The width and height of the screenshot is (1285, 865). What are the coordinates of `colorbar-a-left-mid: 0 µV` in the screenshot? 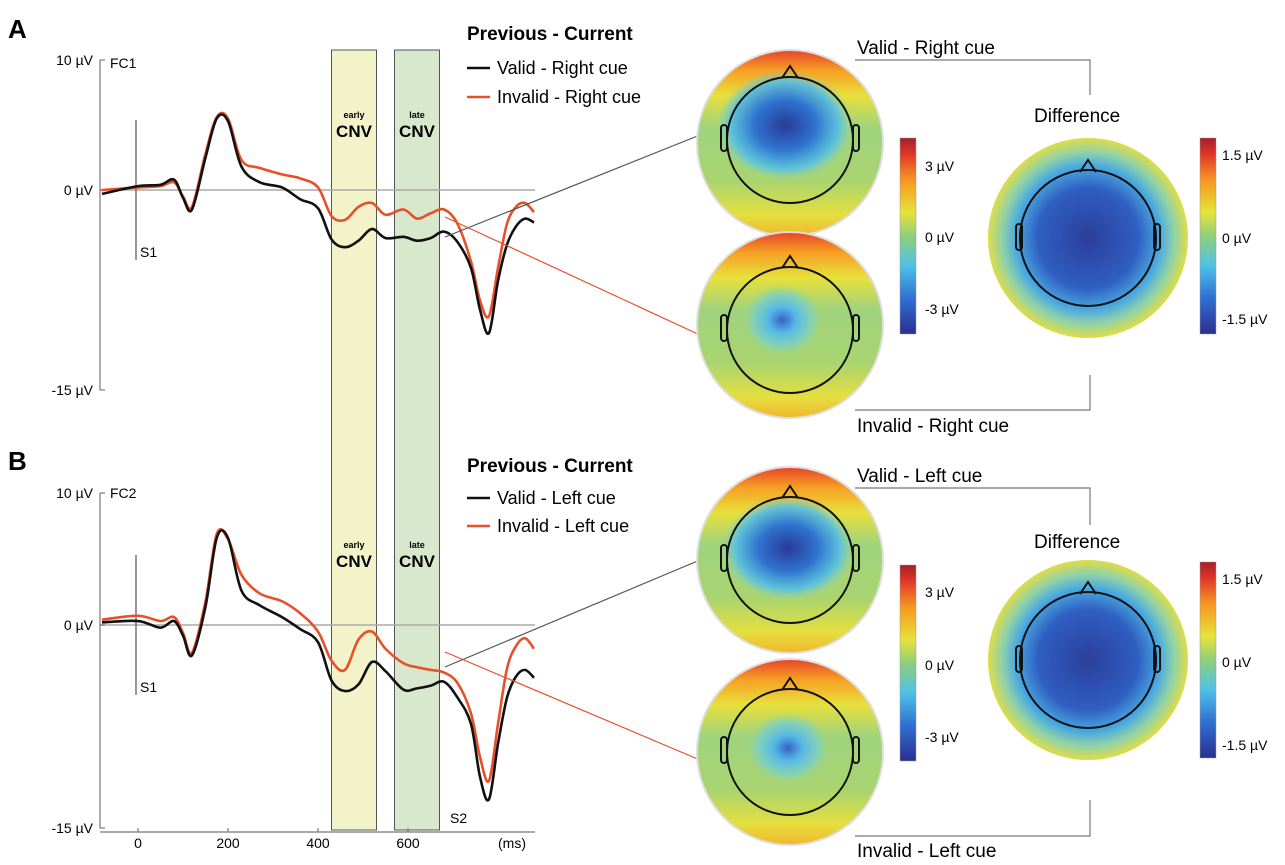 It's located at (940, 237).